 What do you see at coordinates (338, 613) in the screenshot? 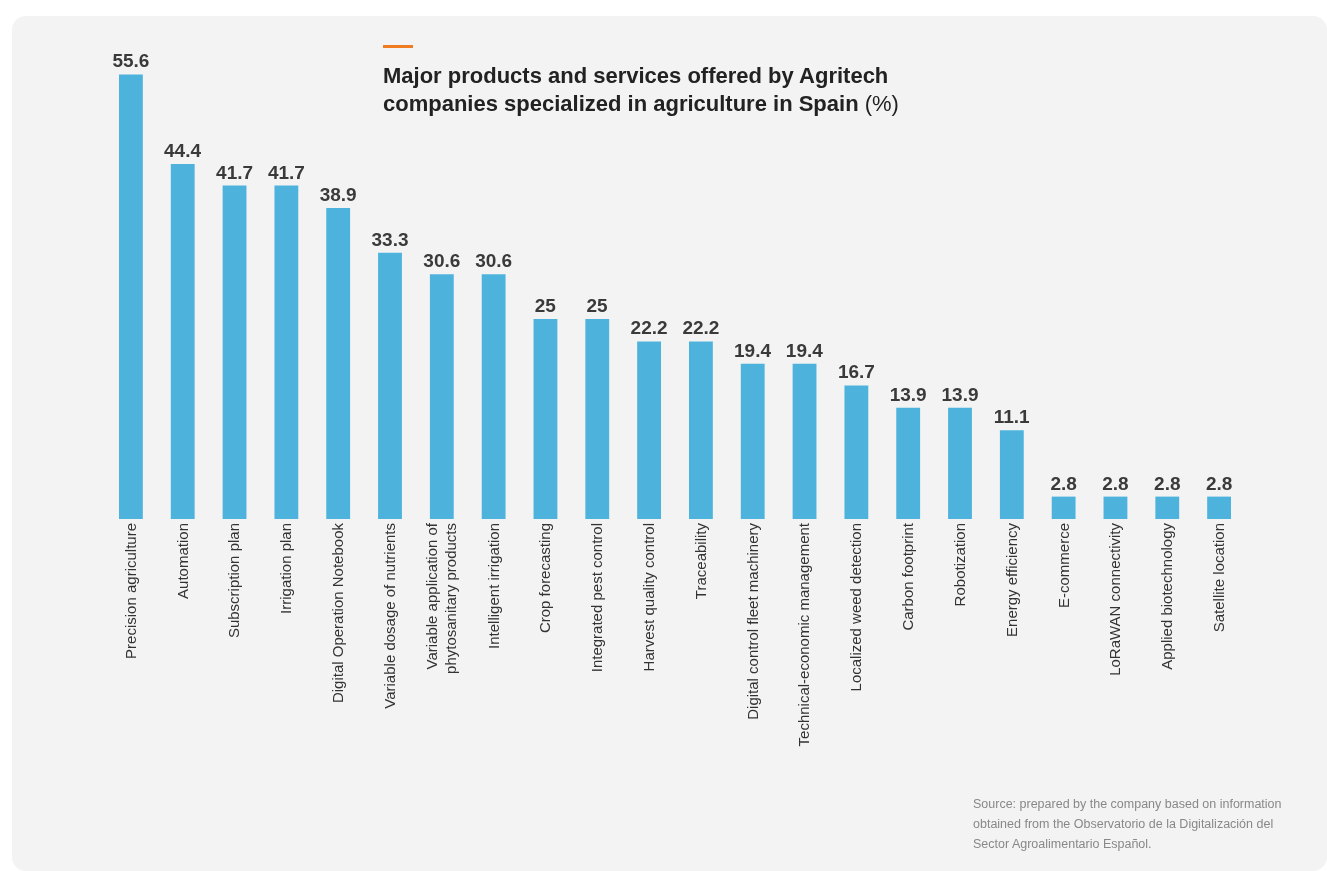
I see `x-tick-label: Digital Operation Notebook` at bounding box center [338, 613].